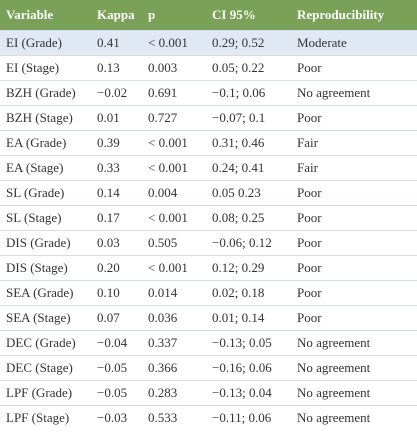 The height and width of the screenshot is (433, 417). What do you see at coordinates (174, 15) in the screenshot?
I see `column-header: p` at bounding box center [174, 15].